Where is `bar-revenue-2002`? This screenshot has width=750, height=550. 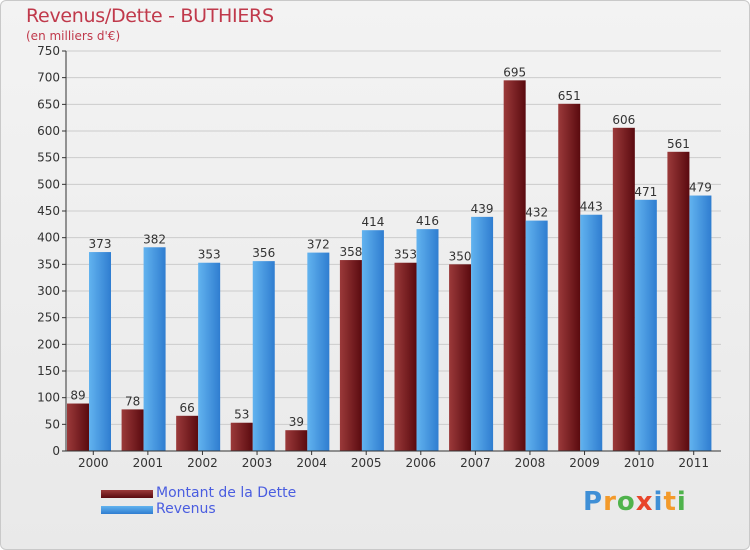
bar-revenue-2002 is located at coordinates (209, 356).